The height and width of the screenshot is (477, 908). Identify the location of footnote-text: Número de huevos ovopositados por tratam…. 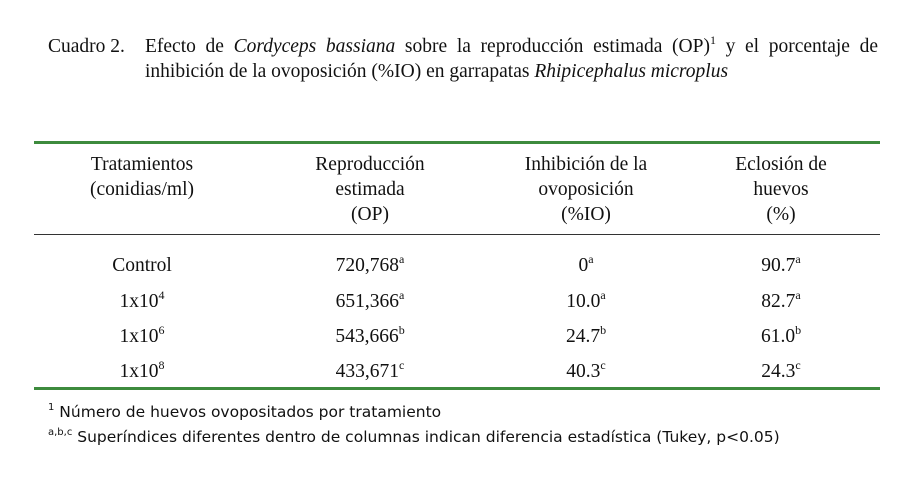
(248, 412).